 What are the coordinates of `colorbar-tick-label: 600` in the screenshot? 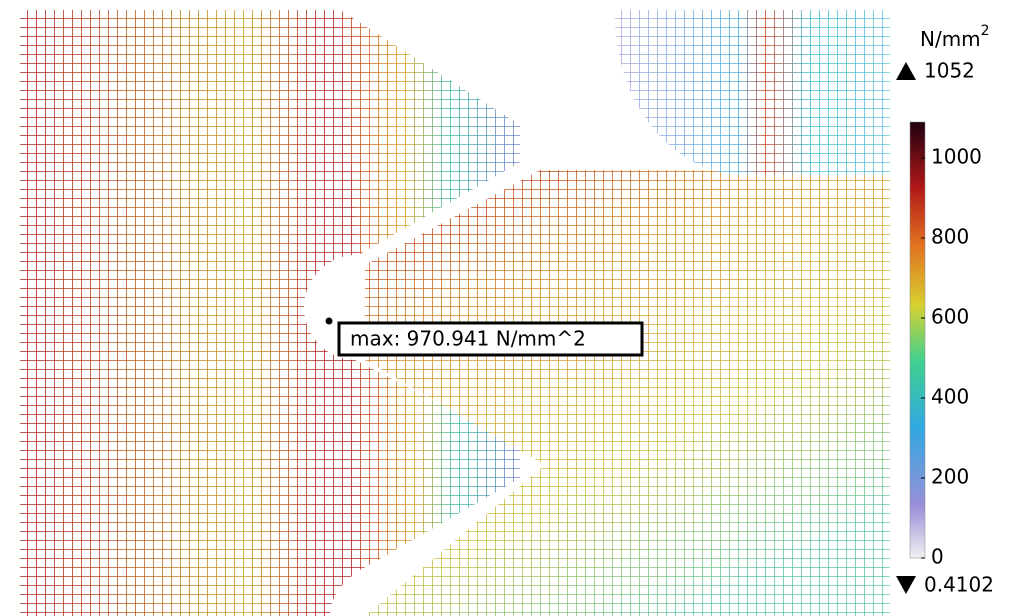 It's located at (950, 317).